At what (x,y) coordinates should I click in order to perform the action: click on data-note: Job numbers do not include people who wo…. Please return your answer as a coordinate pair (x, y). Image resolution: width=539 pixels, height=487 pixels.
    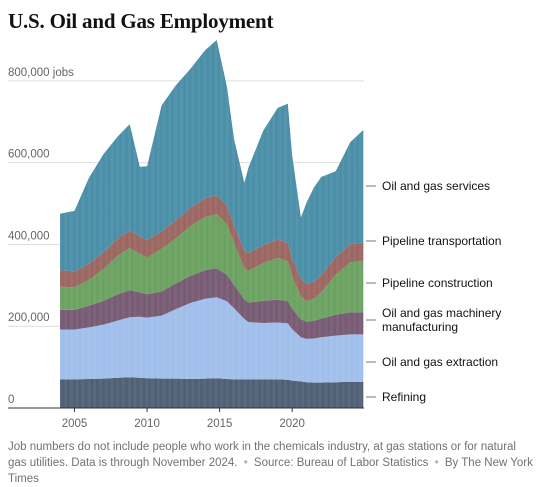
    Looking at the image, I should click on (262, 455).